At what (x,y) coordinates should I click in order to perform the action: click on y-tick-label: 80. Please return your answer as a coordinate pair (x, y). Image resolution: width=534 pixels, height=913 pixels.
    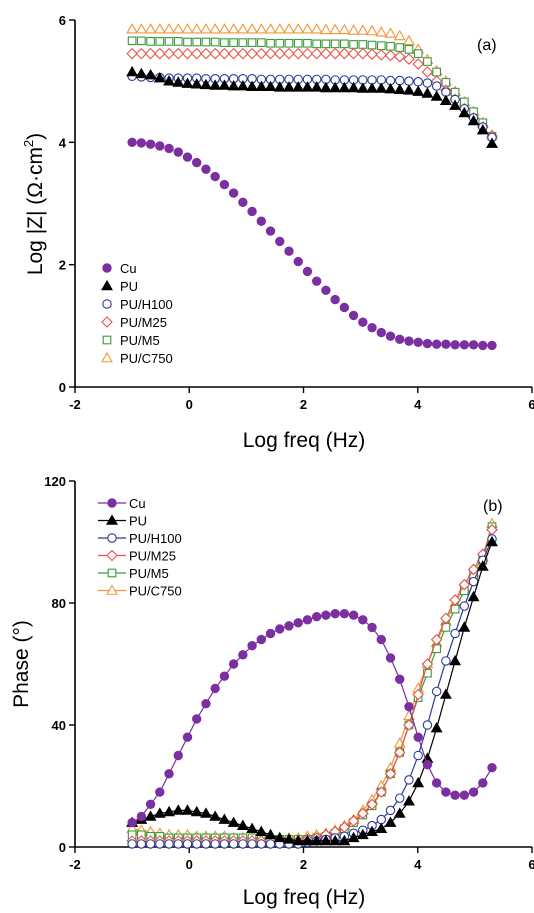
    Looking at the image, I should click on (59, 603).